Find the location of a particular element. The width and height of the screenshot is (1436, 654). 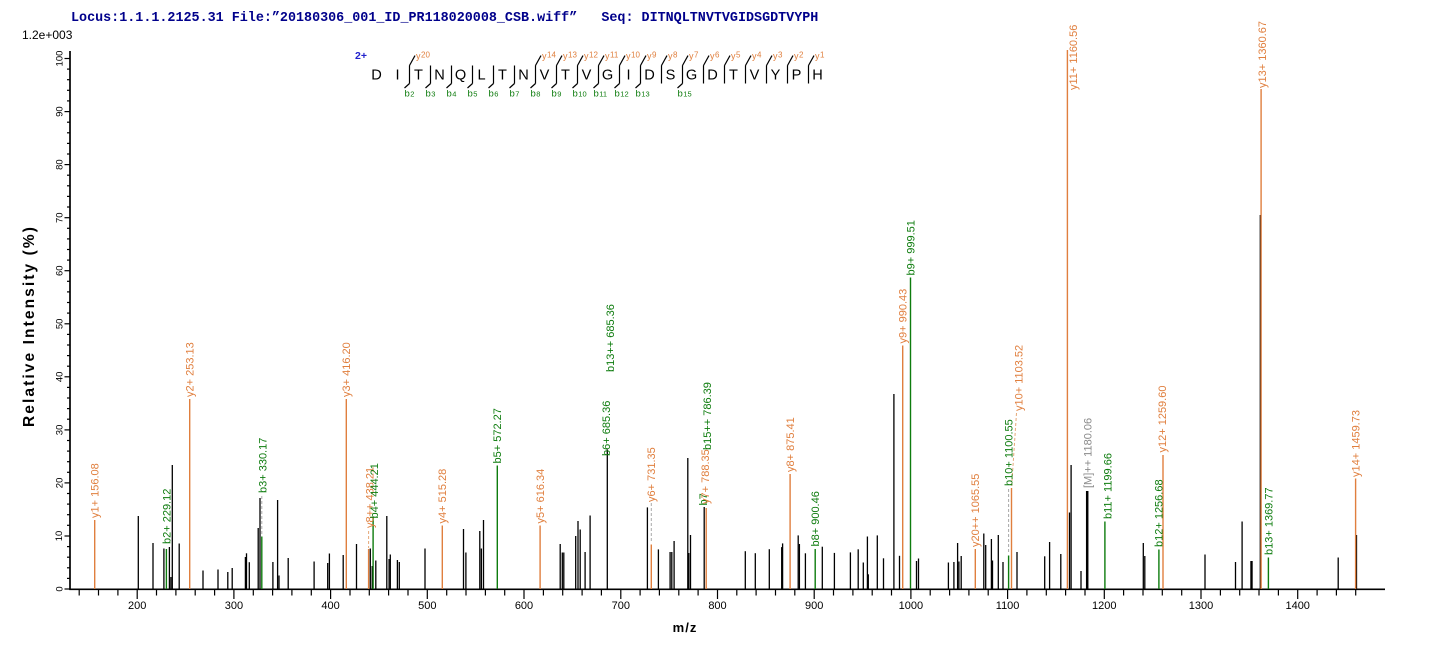

svg-text: y4 is located at coordinates (757, 56).